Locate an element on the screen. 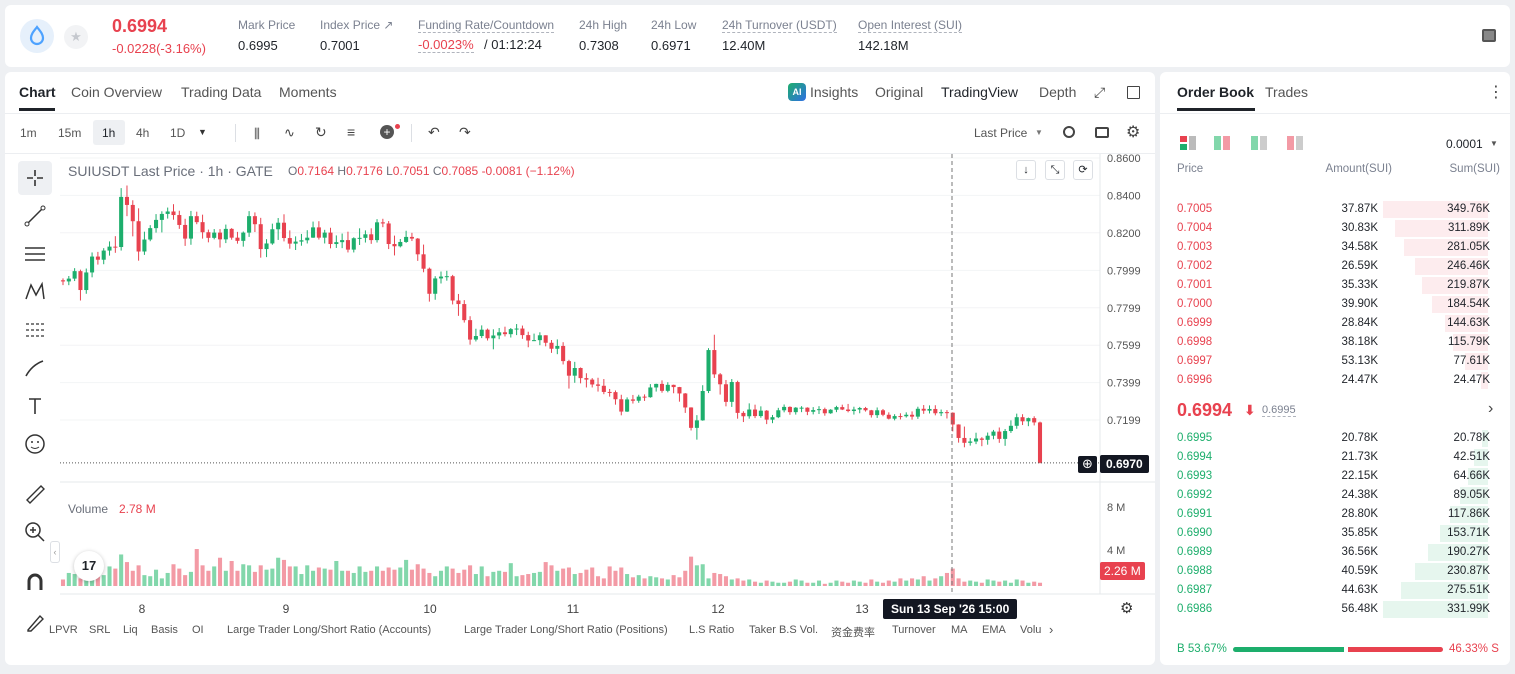  interval-1m: 1m is located at coordinates (28, 133).